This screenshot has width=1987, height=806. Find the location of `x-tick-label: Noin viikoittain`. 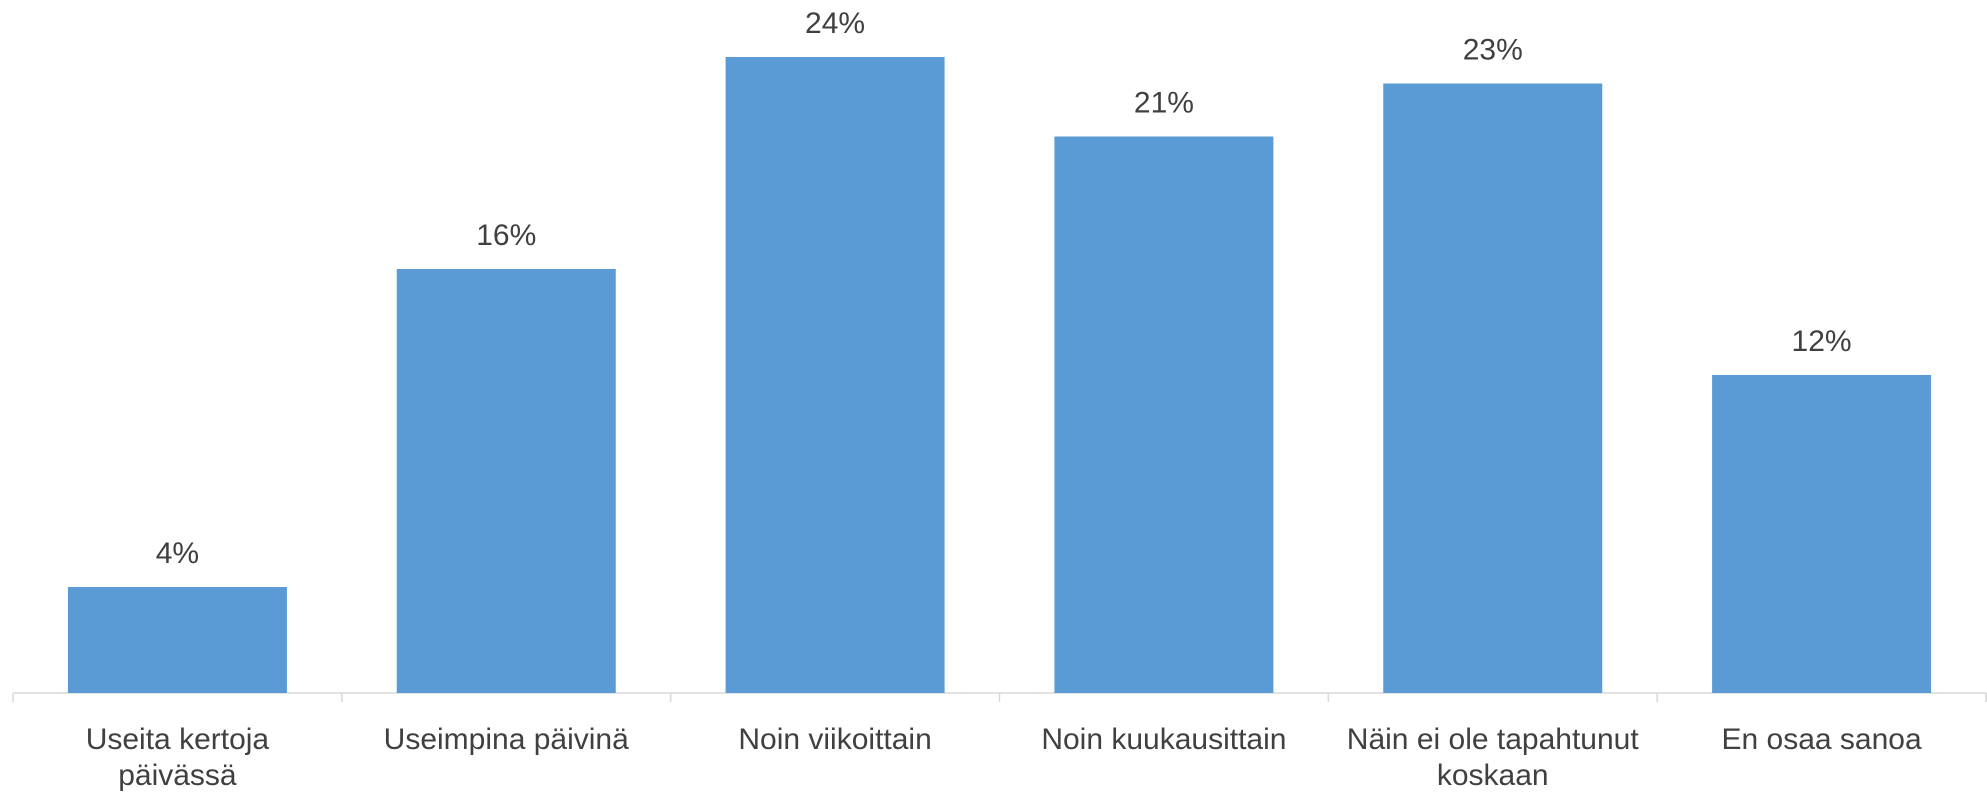

x-tick-label: Noin viikoittain is located at coordinates (835, 739).